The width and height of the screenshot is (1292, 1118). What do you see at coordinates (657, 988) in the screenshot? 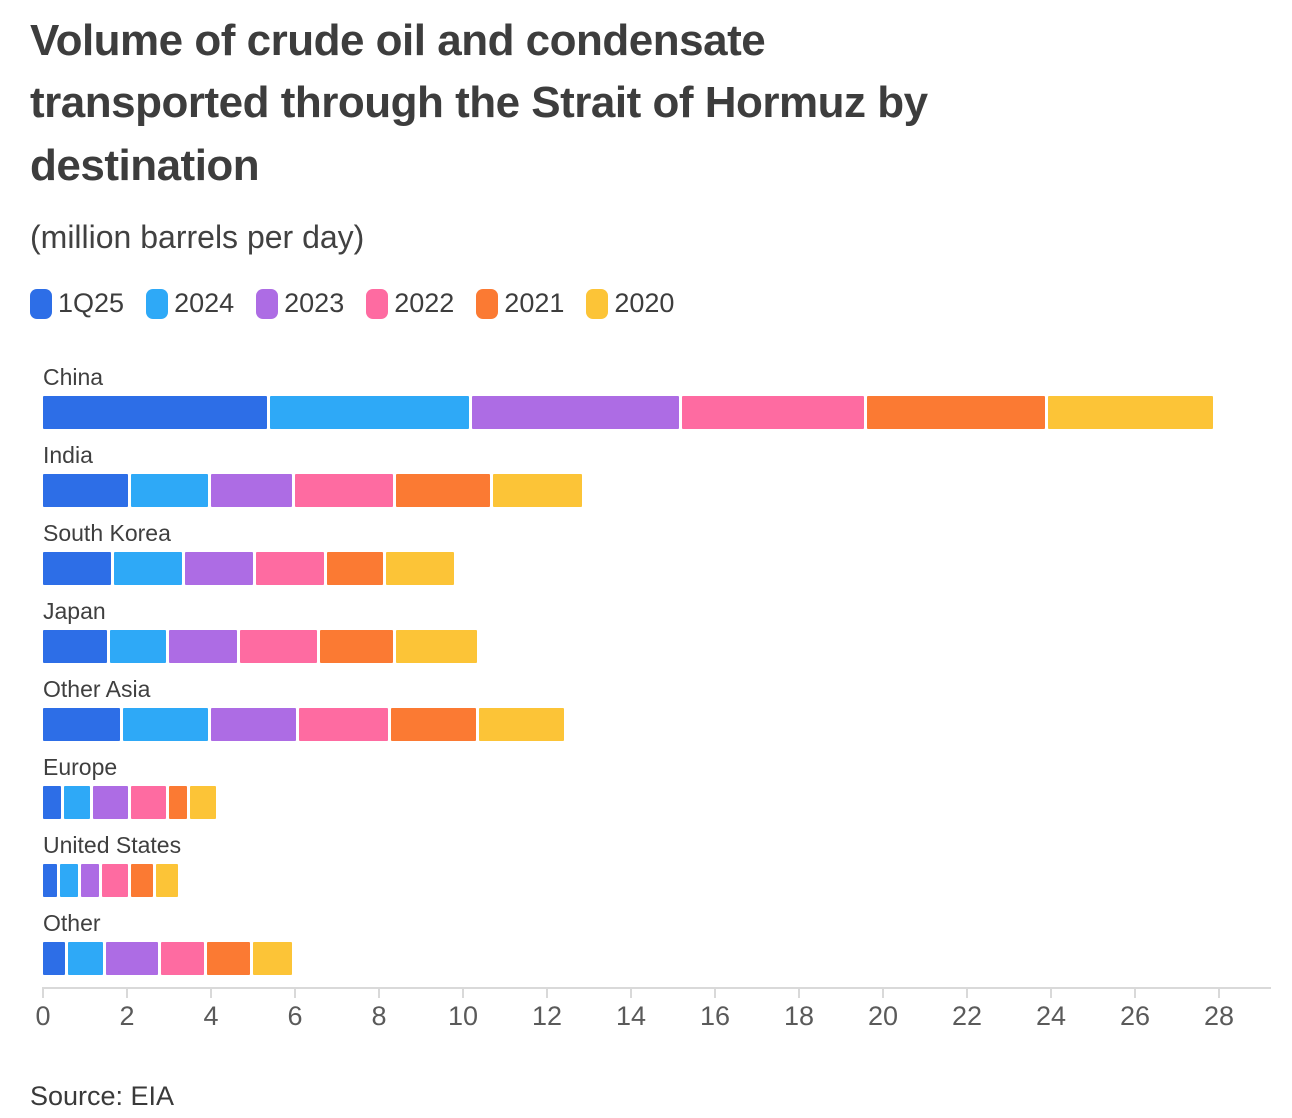
I see `x-axis-line` at bounding box center [657, 988].